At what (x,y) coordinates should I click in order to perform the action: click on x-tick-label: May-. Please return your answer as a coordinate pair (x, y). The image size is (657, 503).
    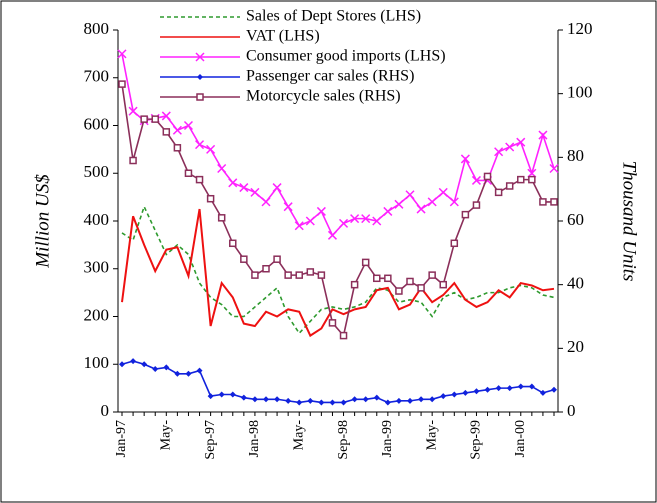
    Looking at the image, I should click on (166, 435).